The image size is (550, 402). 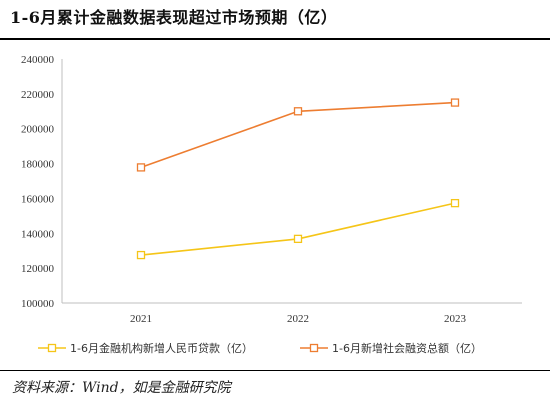 What do you see at coordinates (38, 304) in the screenshot?
I see `y-tick-label: 100000` at bounding box center [38, 304].